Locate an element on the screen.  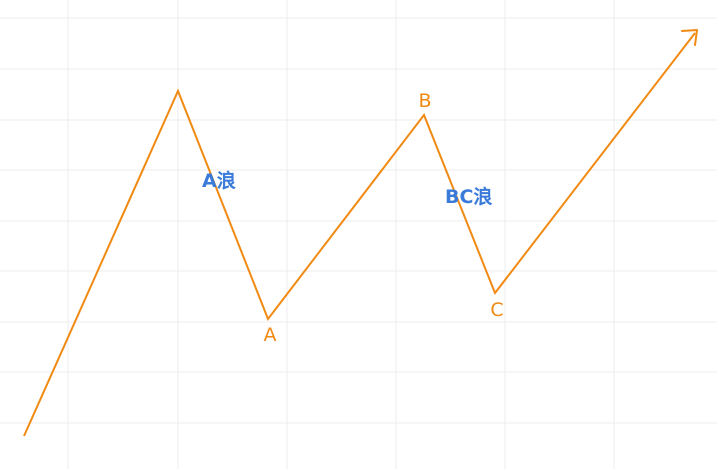
point-label-c: C is located at coordinates (496, 310).